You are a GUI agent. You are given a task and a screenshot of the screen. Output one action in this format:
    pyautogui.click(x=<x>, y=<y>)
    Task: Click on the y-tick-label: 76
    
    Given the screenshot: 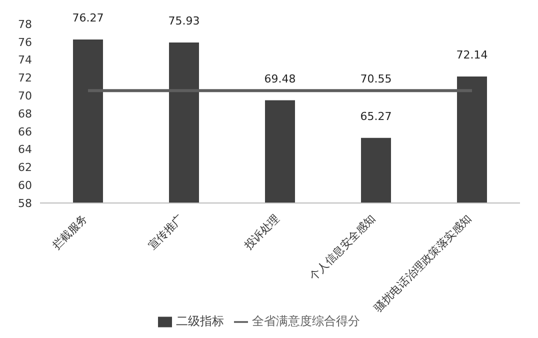 What is the action you would take?
    pyautogui.click(x=25, y=42)
    